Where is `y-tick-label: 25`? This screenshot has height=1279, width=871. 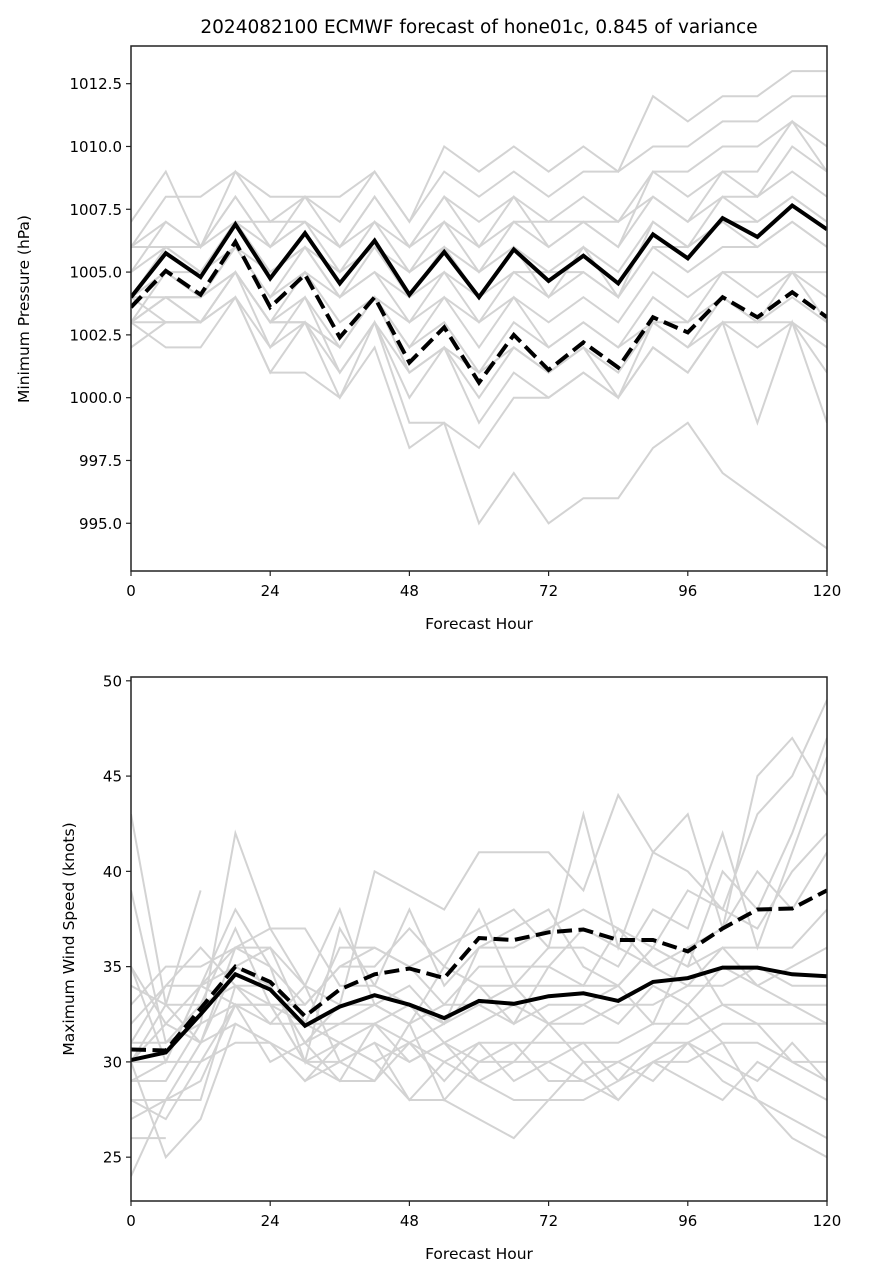
y-tick-label: 25 is located at coordinates (112, 1158).